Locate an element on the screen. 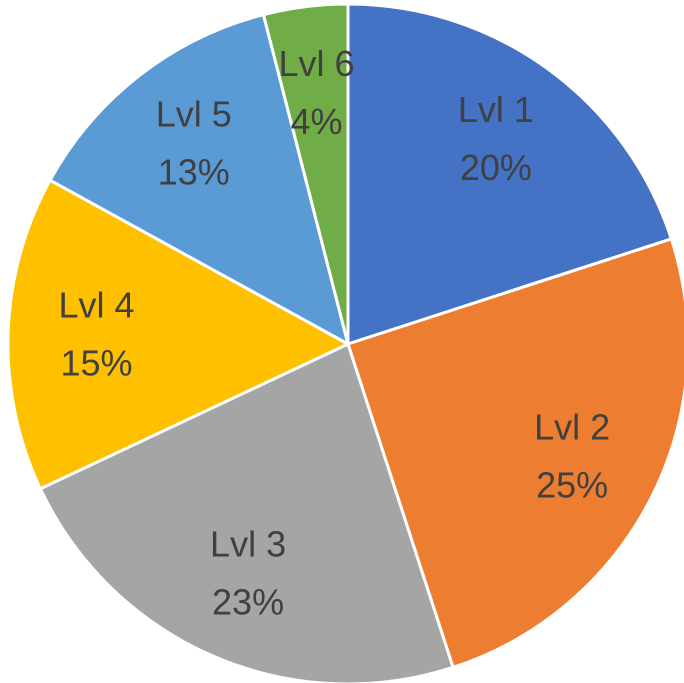 The image size is (684, 683). slice-value-label: 23% is located at coordinates (248, 601).